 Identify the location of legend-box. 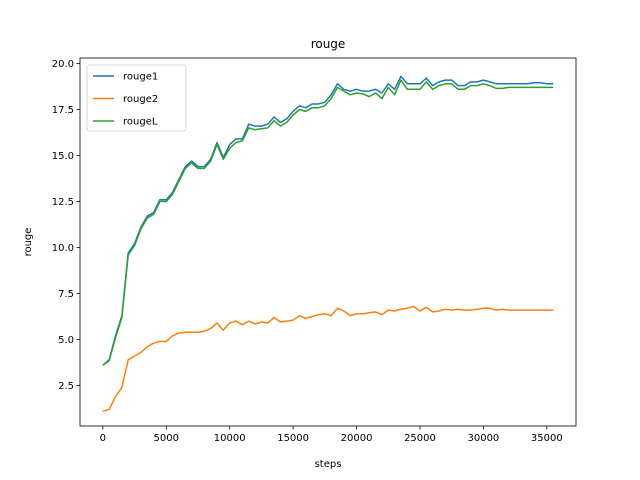
(136, 98).